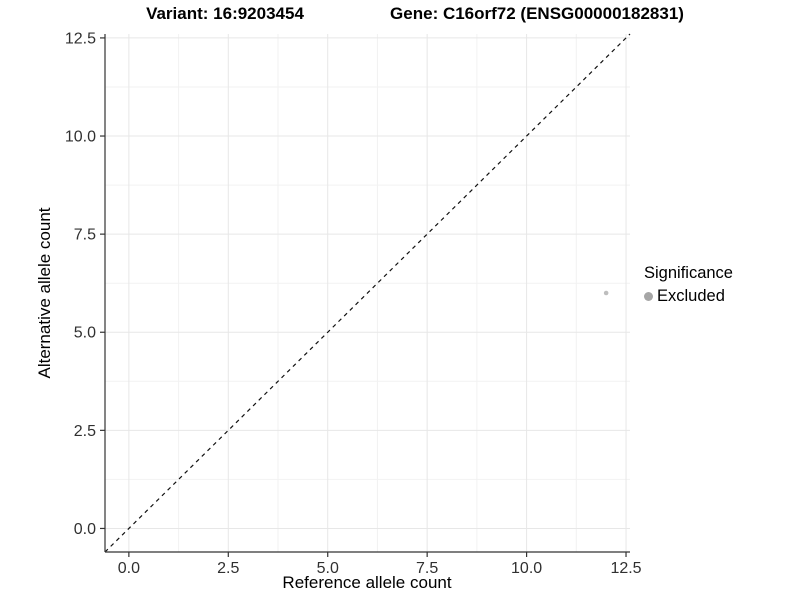 The image size is (800, 600). I want to click on legend-item-excluded: Excluded, so click(688, 296).